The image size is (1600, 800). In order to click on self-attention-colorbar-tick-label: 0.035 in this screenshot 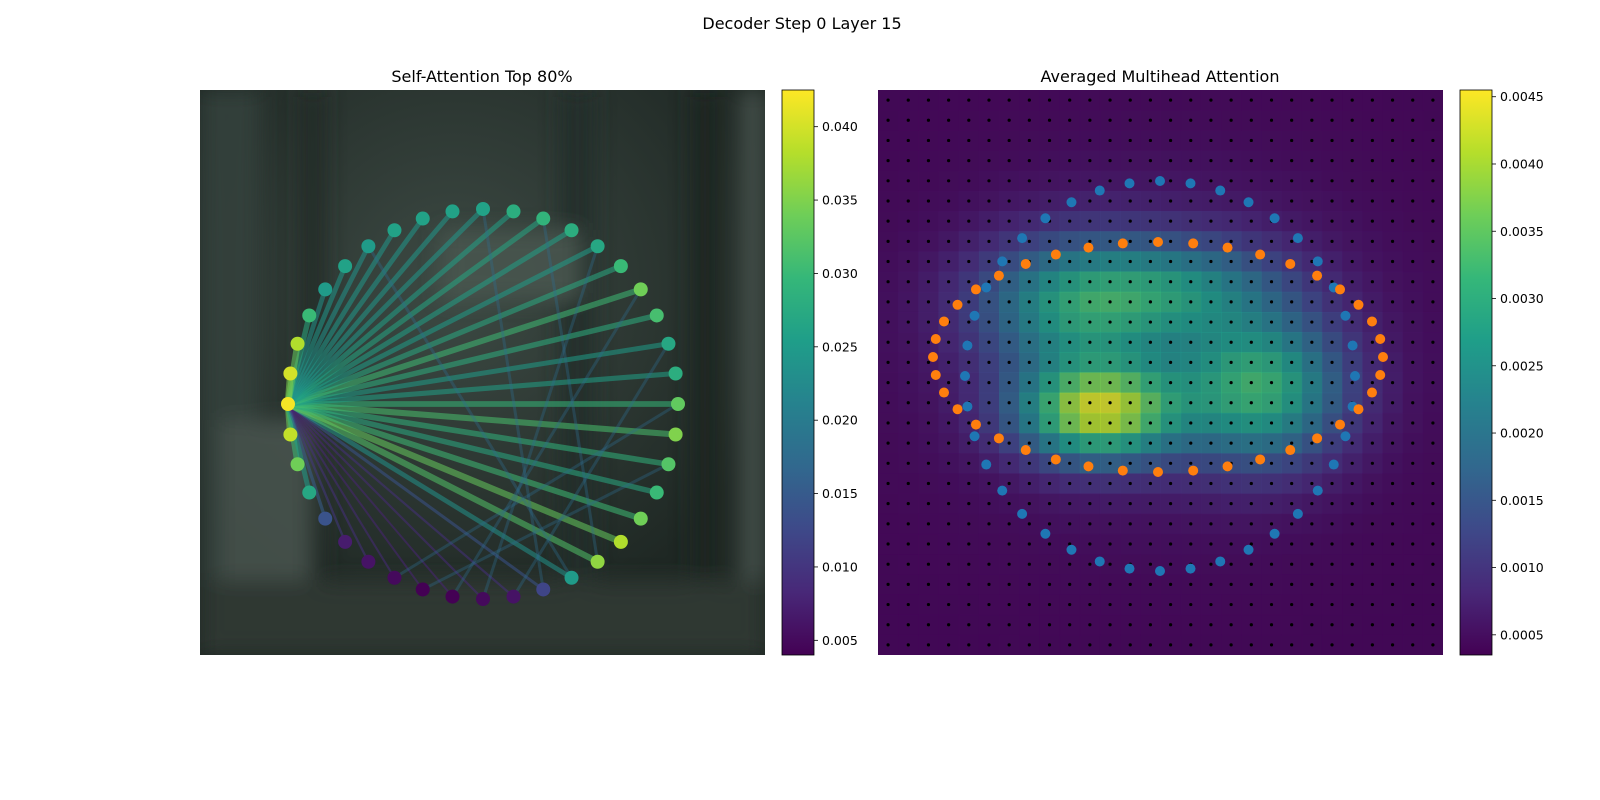, I will do `click(840, 200)`.